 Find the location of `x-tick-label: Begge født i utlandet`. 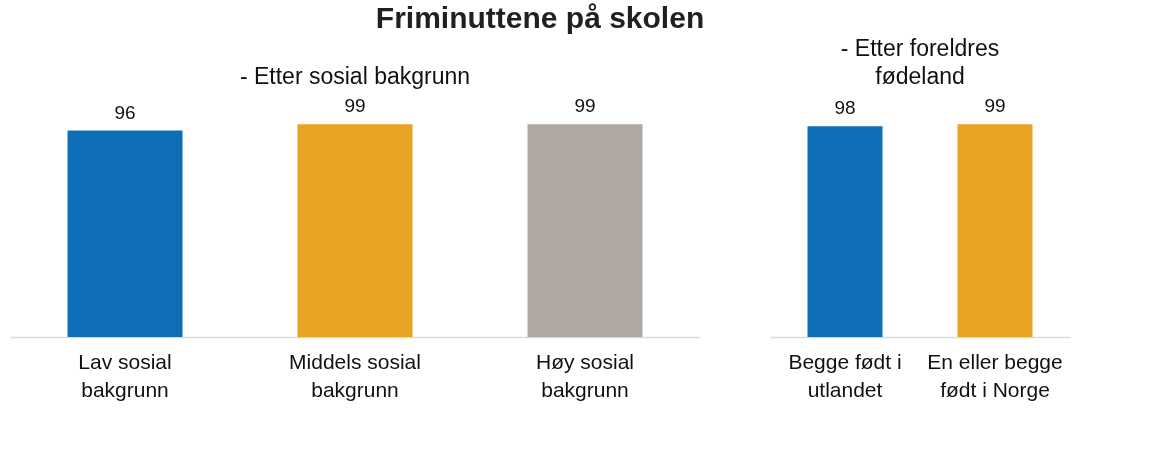

x-tick-label: Begge født i utlandet is located at coordinates (845, 375).